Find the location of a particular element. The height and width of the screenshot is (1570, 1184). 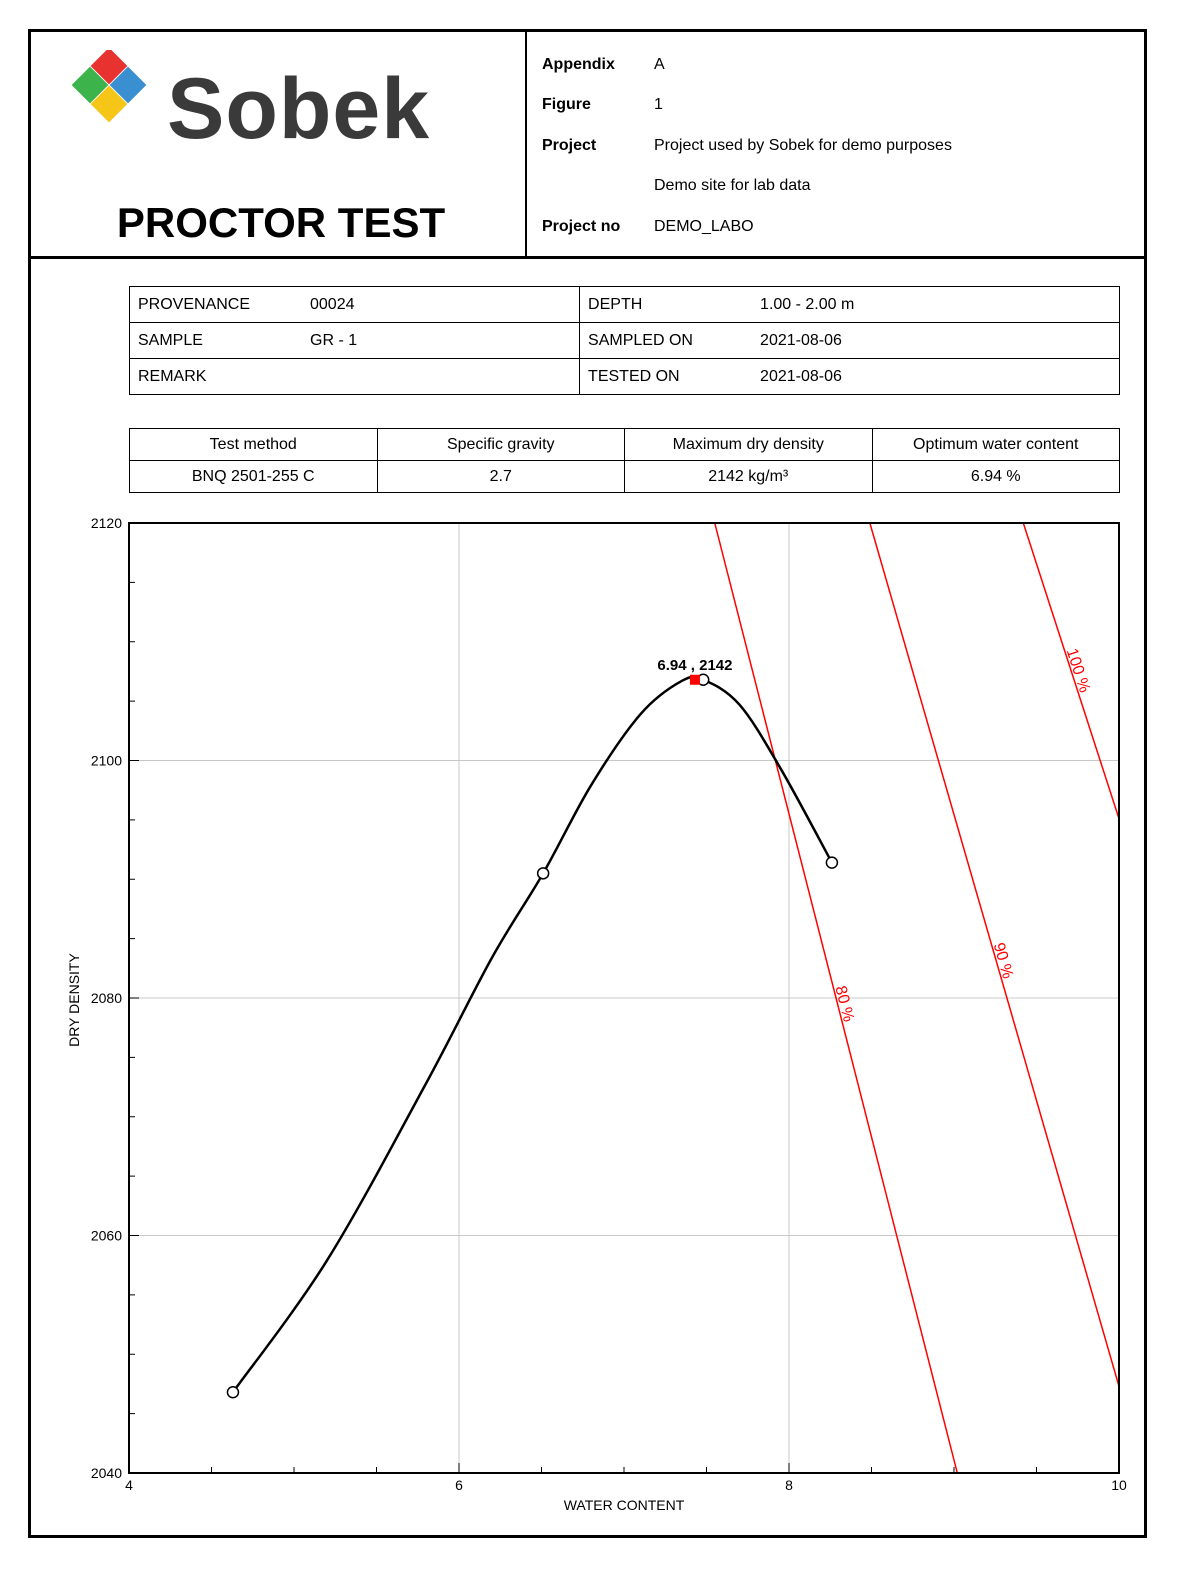

logo-mark-icon is located at coordinates (109, 85).